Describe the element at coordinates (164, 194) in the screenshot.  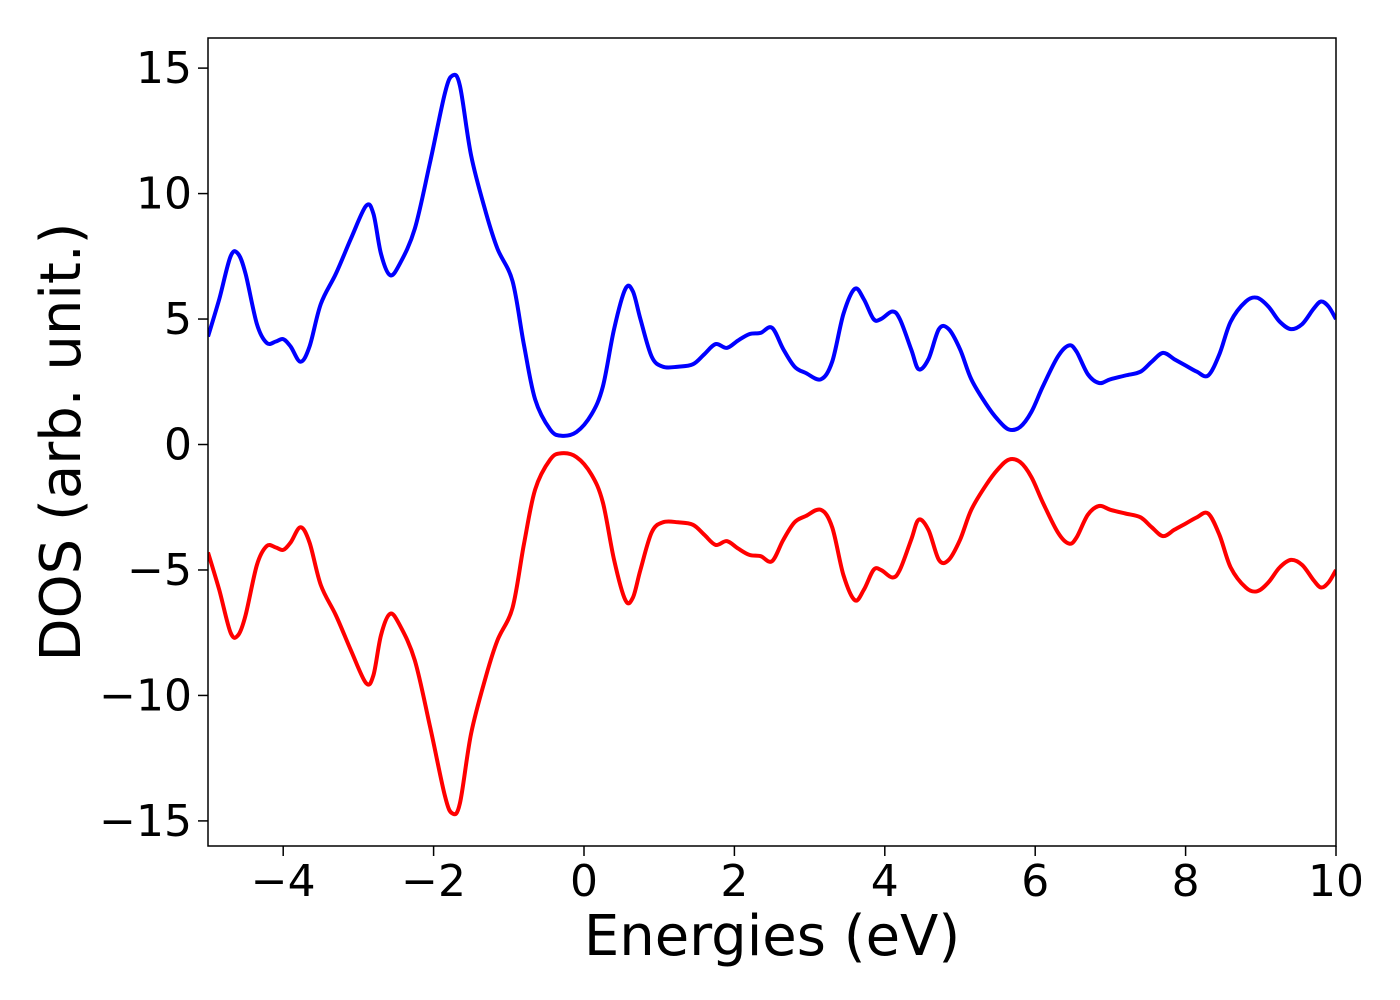
I see `y-tick-label: 10` at that location.